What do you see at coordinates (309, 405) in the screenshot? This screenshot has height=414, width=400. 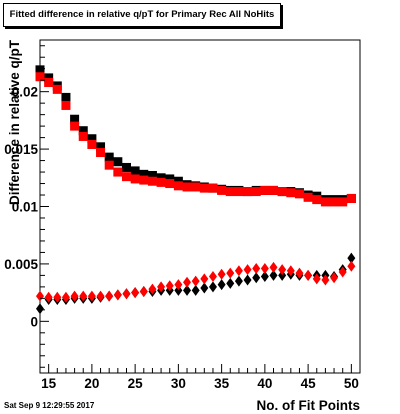 I see `x-axis-label: No. of Fit Points` at bounding box center [309, 405].